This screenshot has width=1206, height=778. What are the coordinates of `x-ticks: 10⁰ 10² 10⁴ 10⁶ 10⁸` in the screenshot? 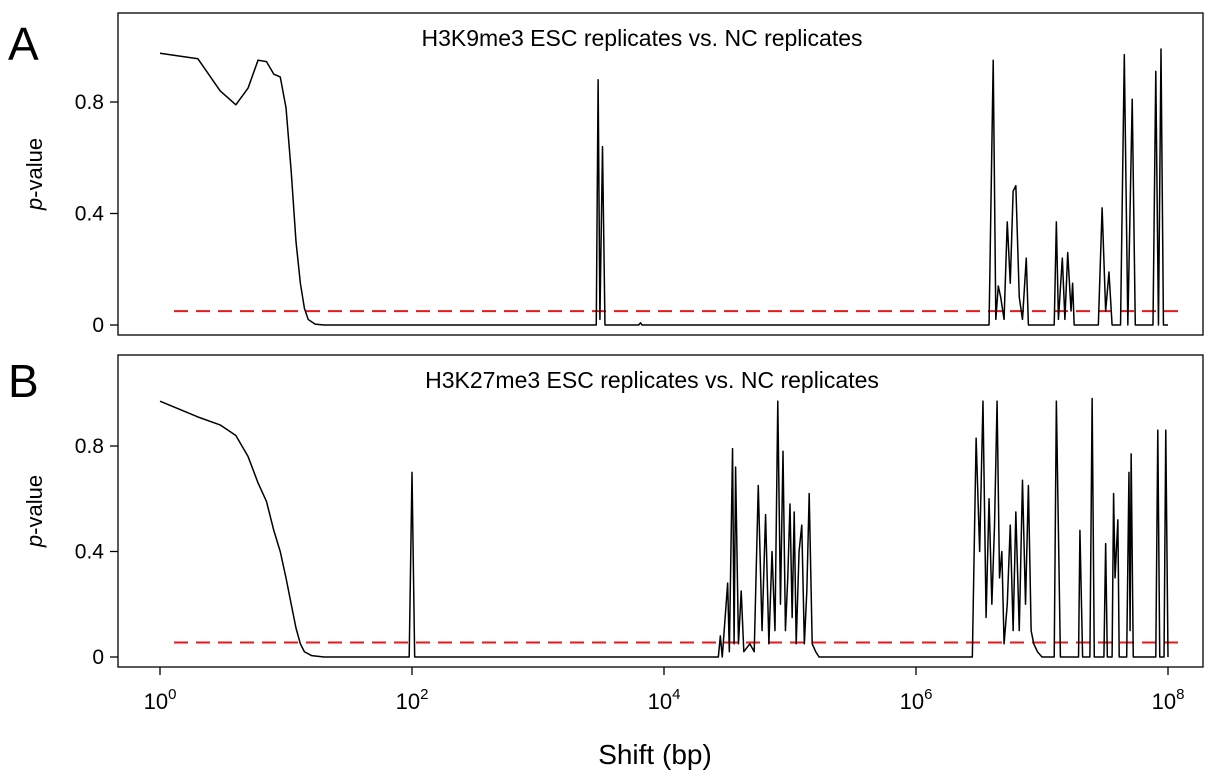 It's located at (664, 690).